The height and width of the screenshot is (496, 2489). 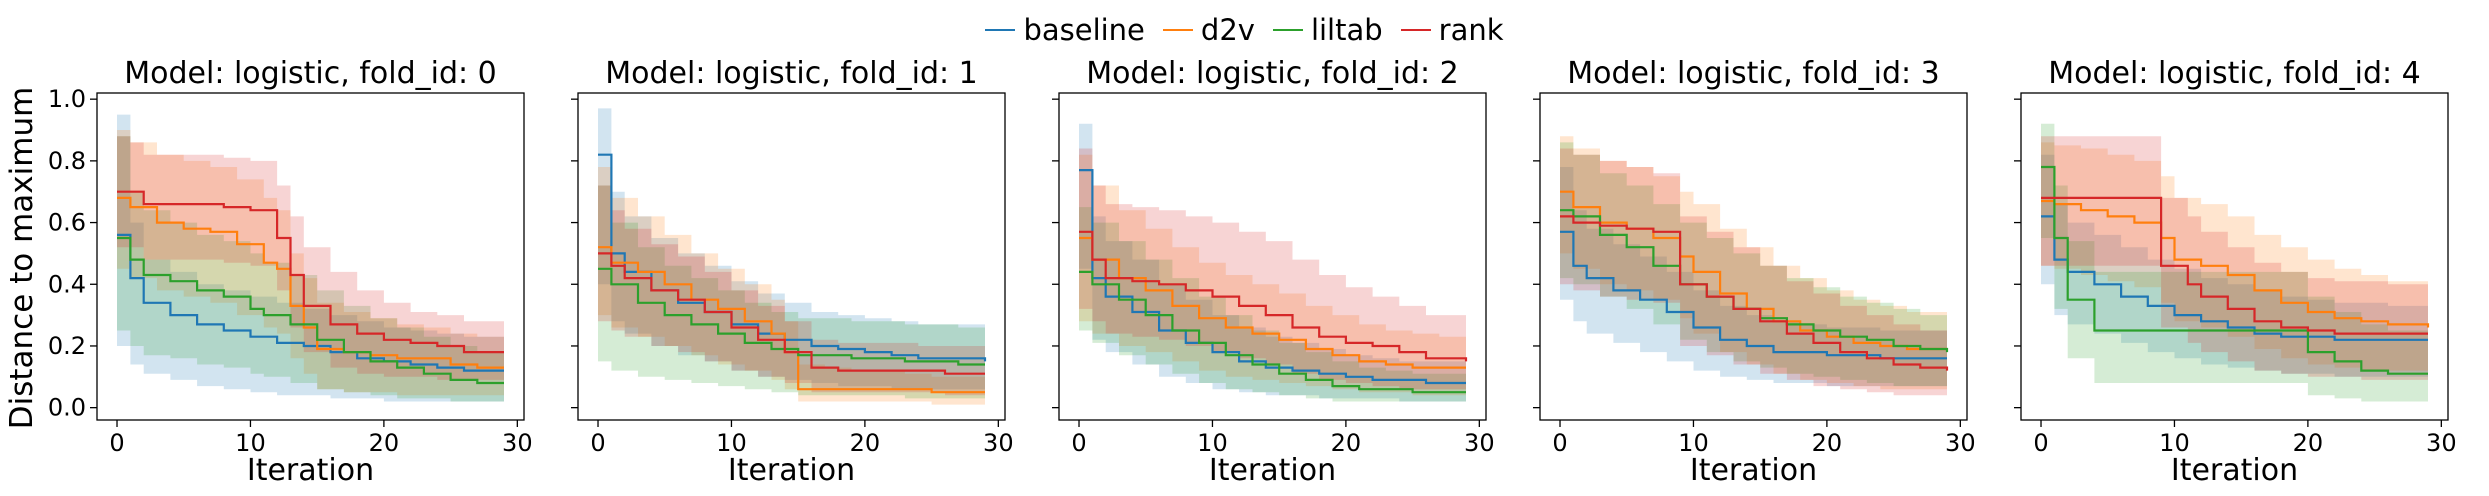 What do you see at coordinates (2234, 73) in the screenshot?
I see `panel-title: Model: logistic, fold_id: 4` at bounding box center [2234, 73].